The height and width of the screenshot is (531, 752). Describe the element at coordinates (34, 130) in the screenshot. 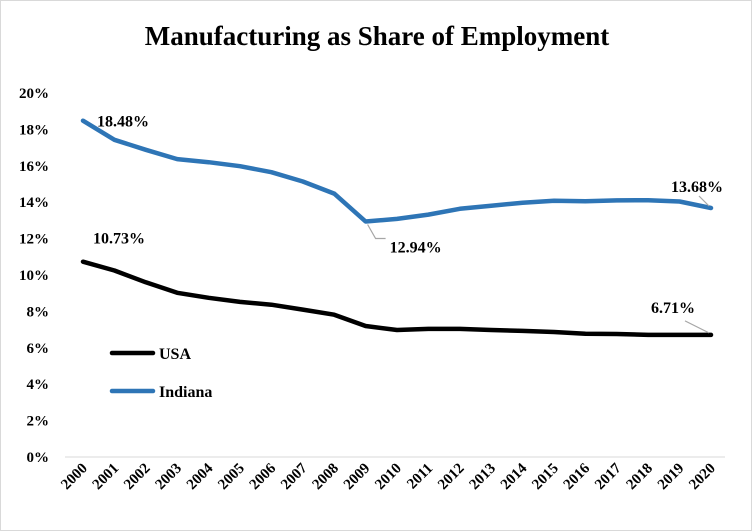

I see `y-tick-label: 18%` at that location.